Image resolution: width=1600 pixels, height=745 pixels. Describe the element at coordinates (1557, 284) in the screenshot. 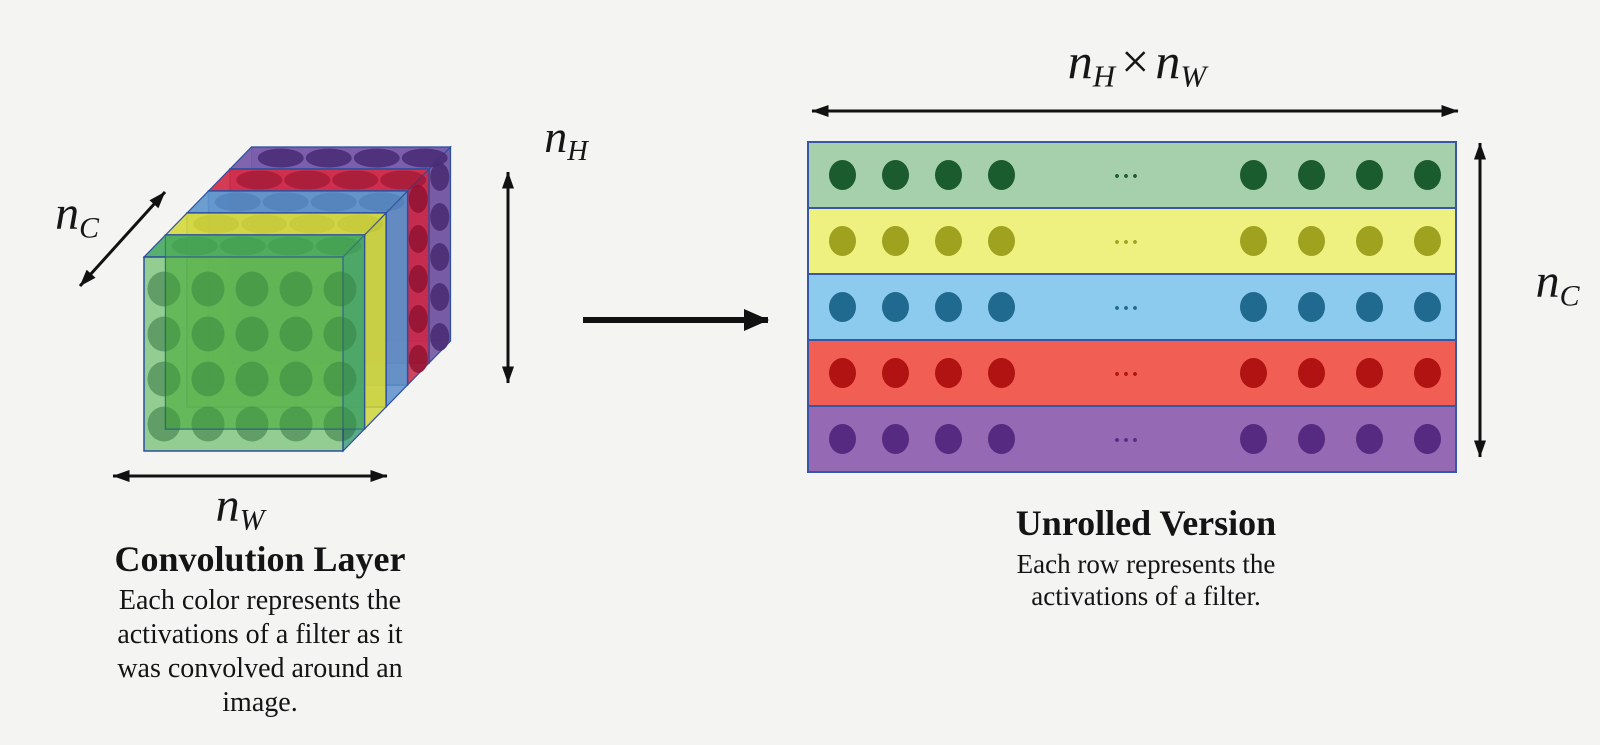

I see `label-nc-right: nC` at that location.